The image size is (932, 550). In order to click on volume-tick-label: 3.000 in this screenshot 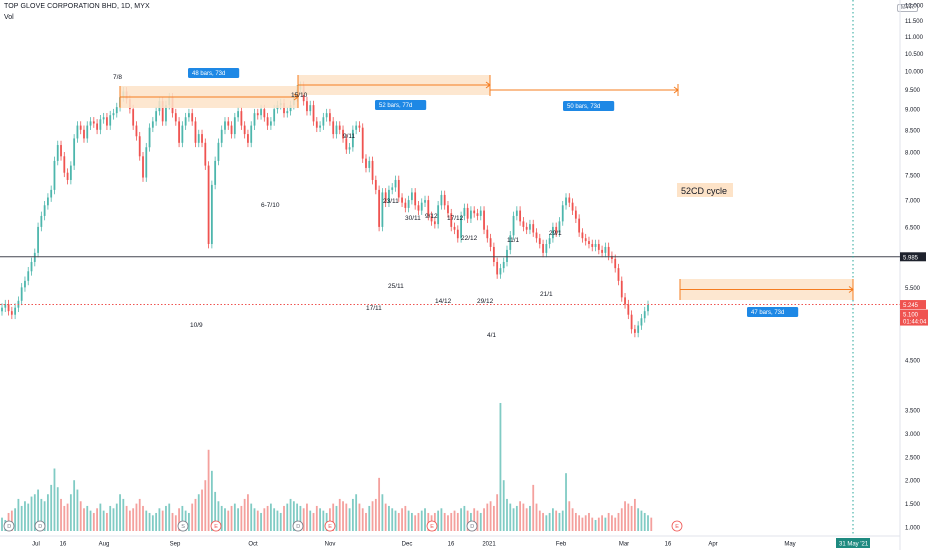, I will do `click(913, 435)`.